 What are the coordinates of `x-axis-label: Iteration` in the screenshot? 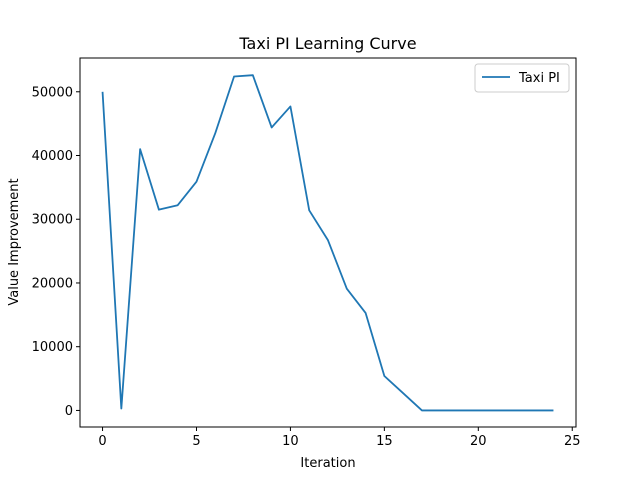 It's located at (327, 463).